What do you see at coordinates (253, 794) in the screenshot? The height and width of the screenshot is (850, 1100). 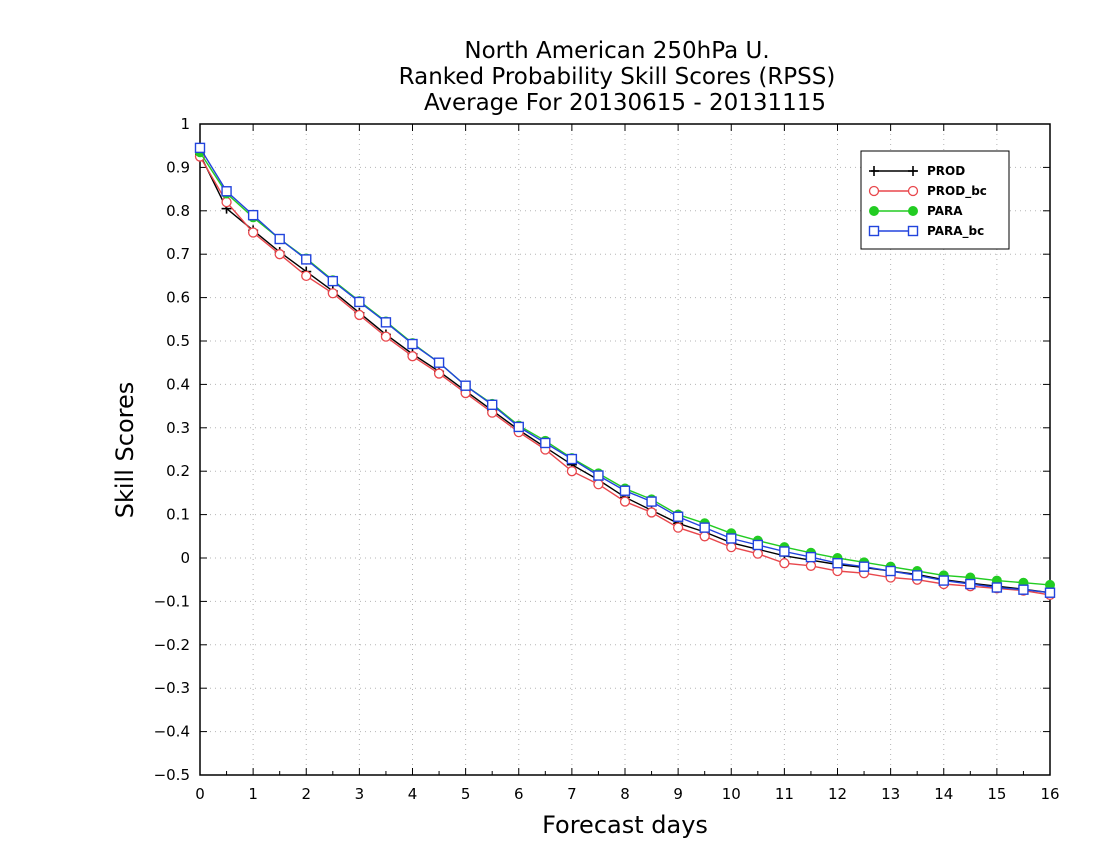 I see `x-tick-label: 1` at bounding box center [253, 794].